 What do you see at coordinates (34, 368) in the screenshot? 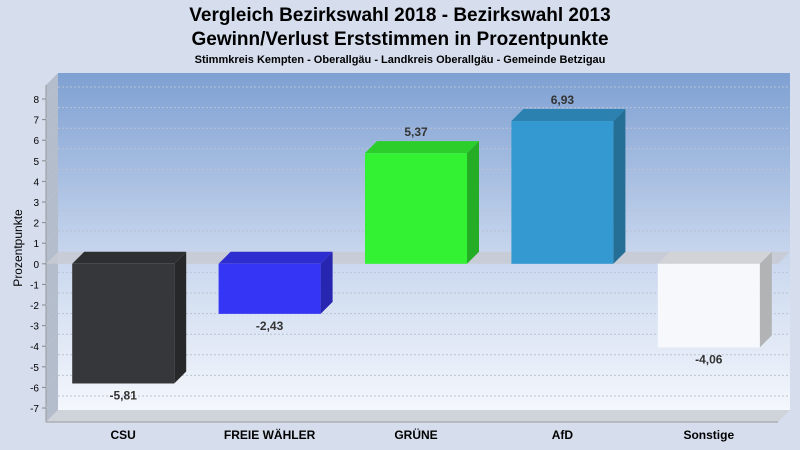
I see `y-tick-label: -5` at bounding box center [34, 368].